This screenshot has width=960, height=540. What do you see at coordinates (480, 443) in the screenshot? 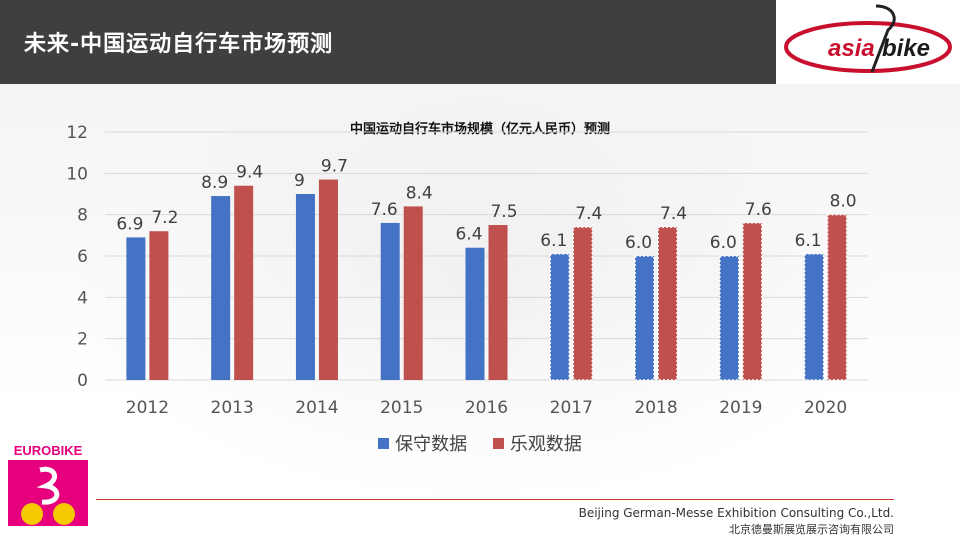
I see `legend: 保守数据 乐观数据` at bounding box center [480, 443].